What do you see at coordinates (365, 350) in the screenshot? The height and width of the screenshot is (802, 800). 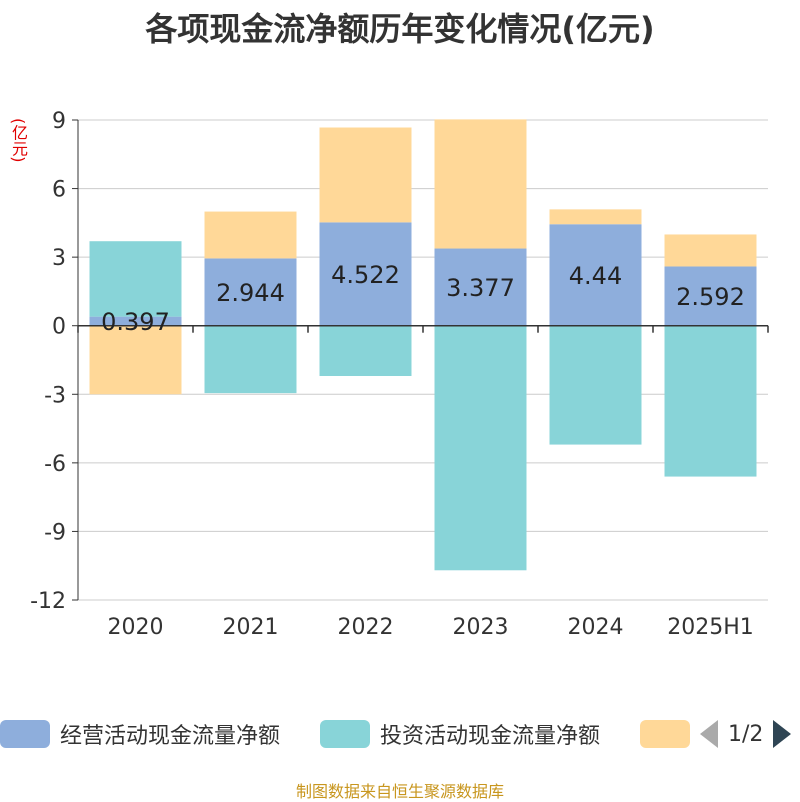 I see `bar-investing-2022` at bounding box center [365, 350].